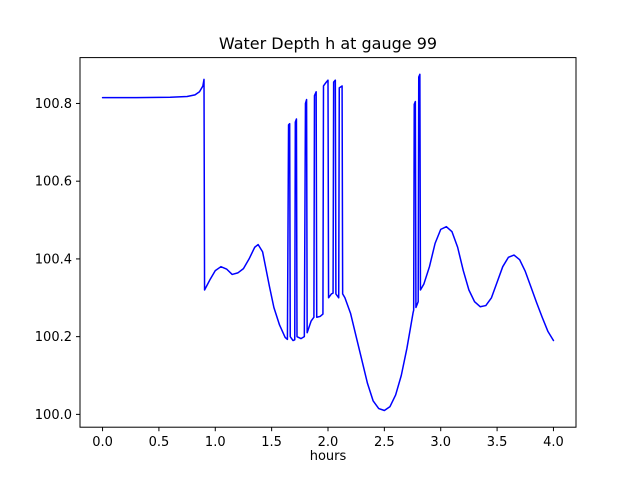 The height and width of the screenshot is (480, 640). Describe the element at coordinates (328, 442) in the screenshot. I see `x-tick-label: 2.0` at that location.